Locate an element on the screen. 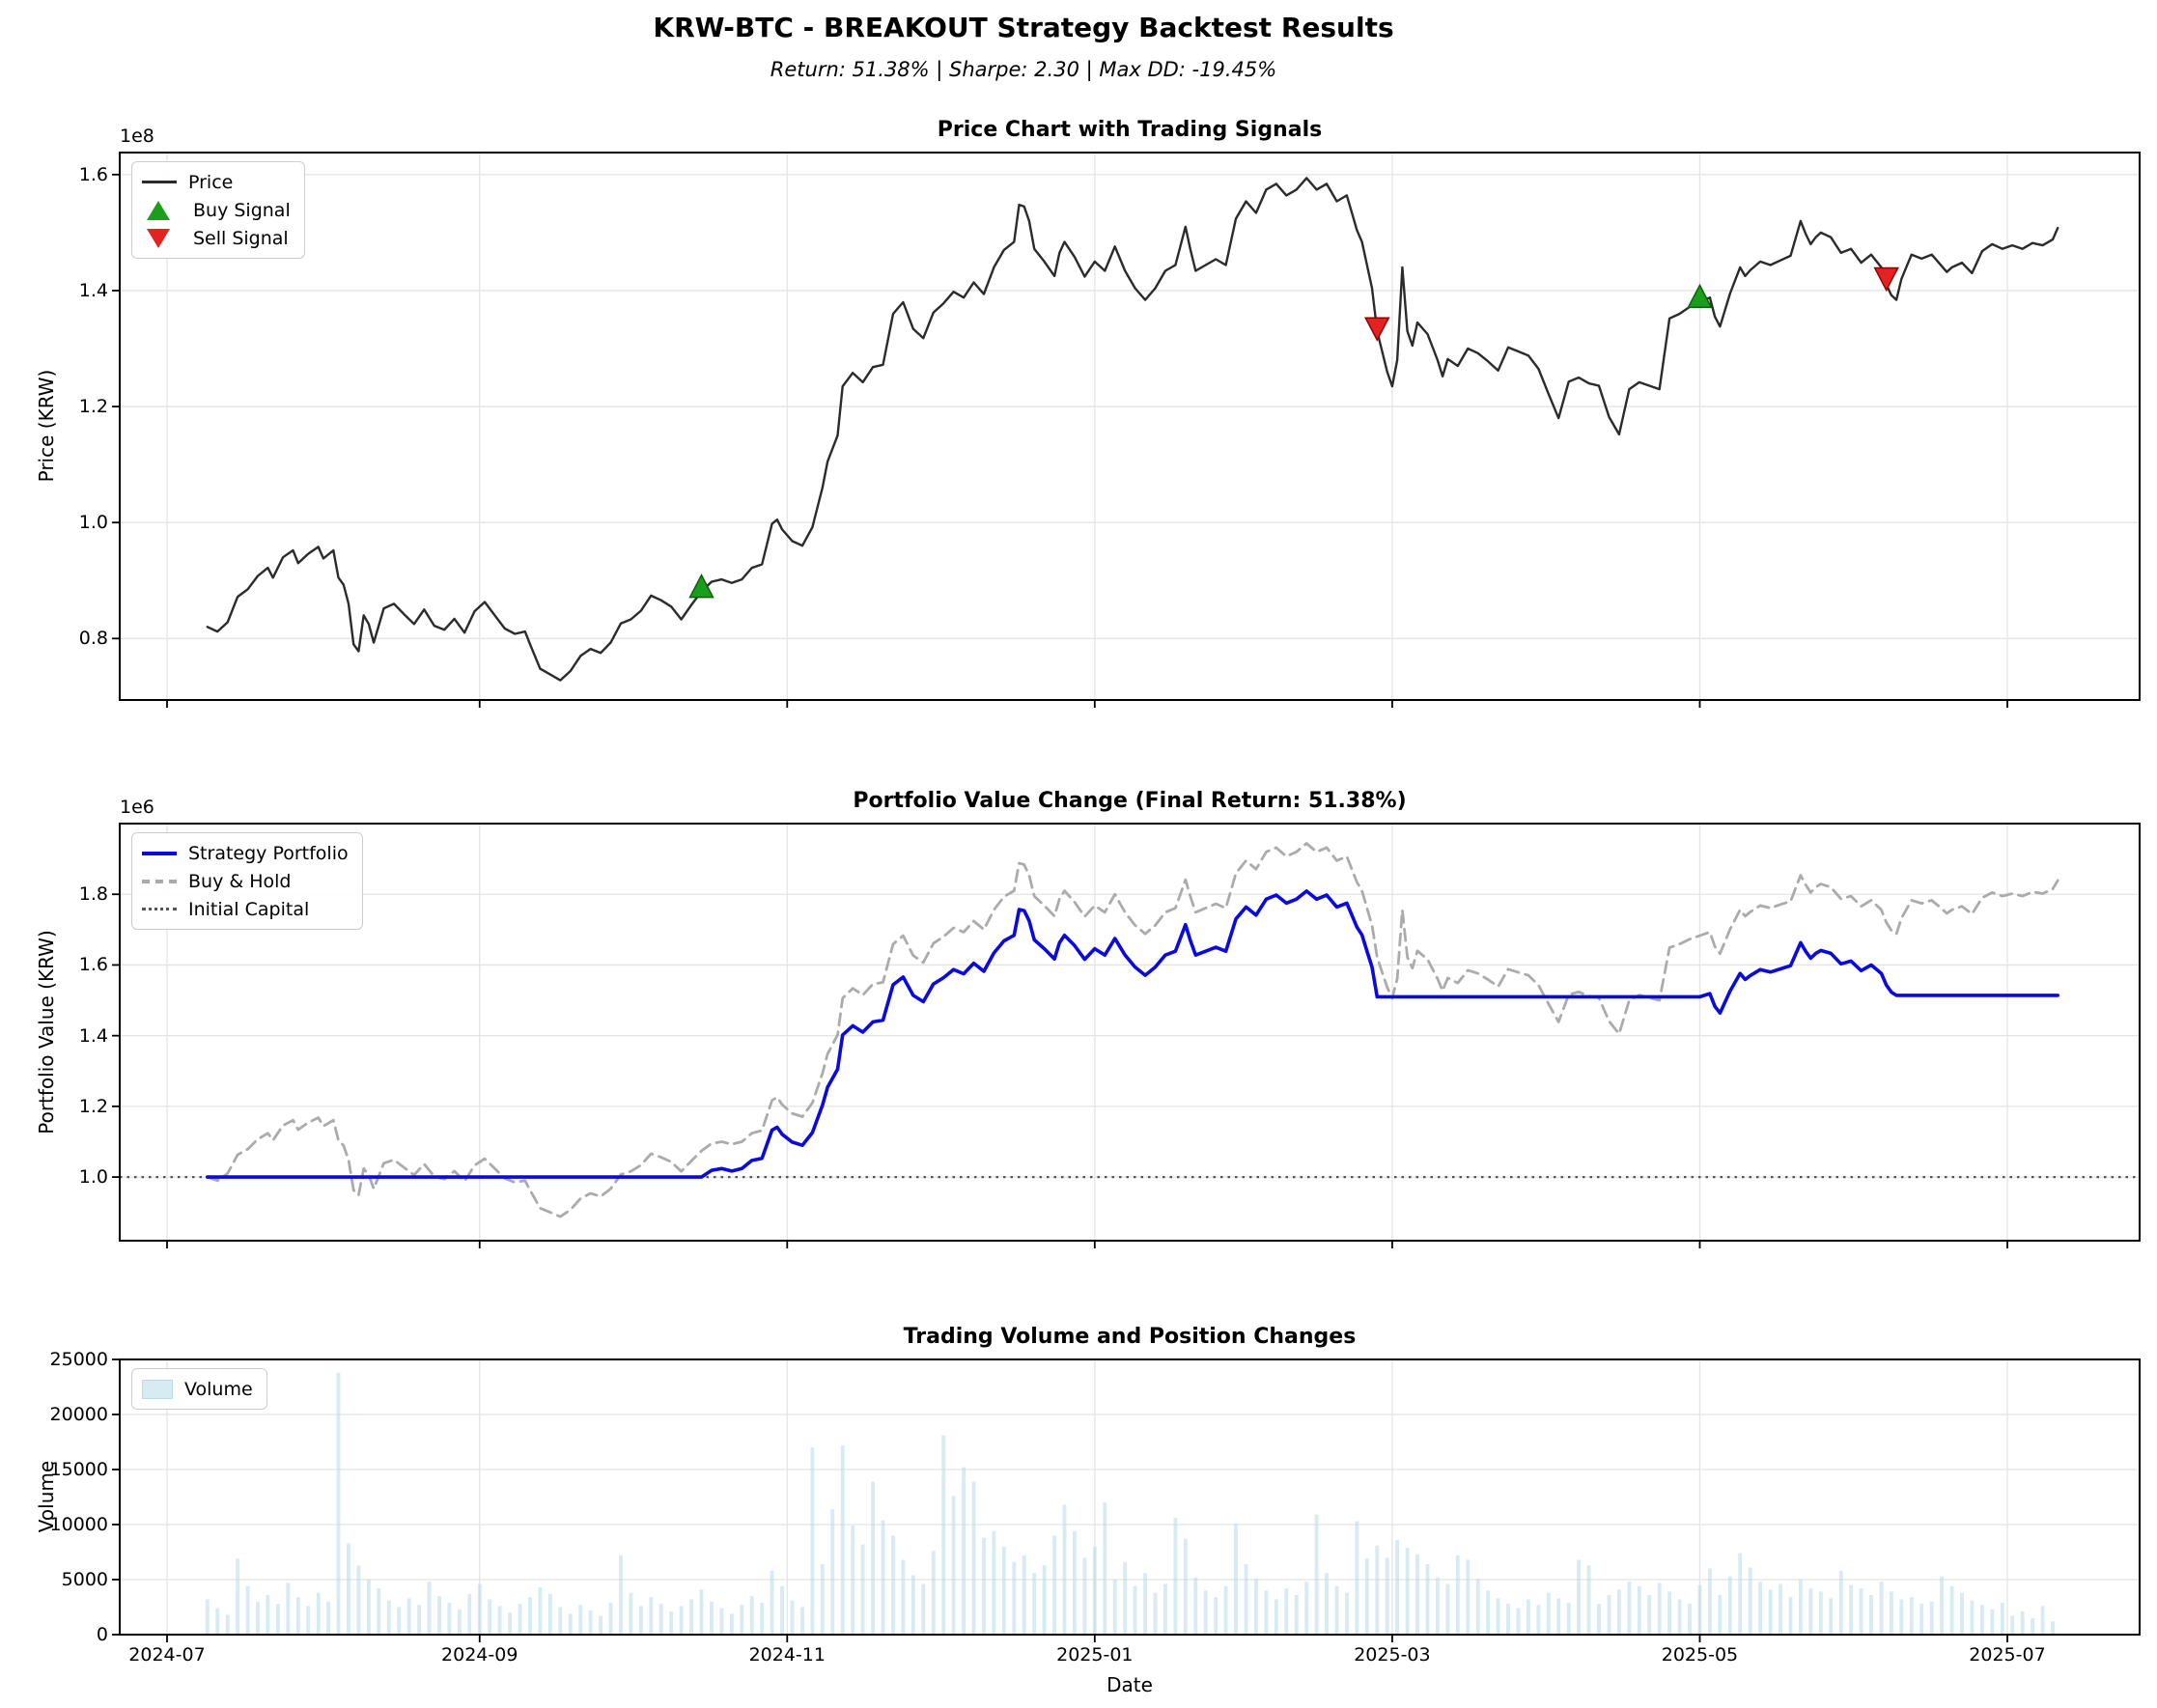 This screenshot has width=2157, height=1708. portfolio-y-offset-label: 1e6 is located at coordinates (137, 808).